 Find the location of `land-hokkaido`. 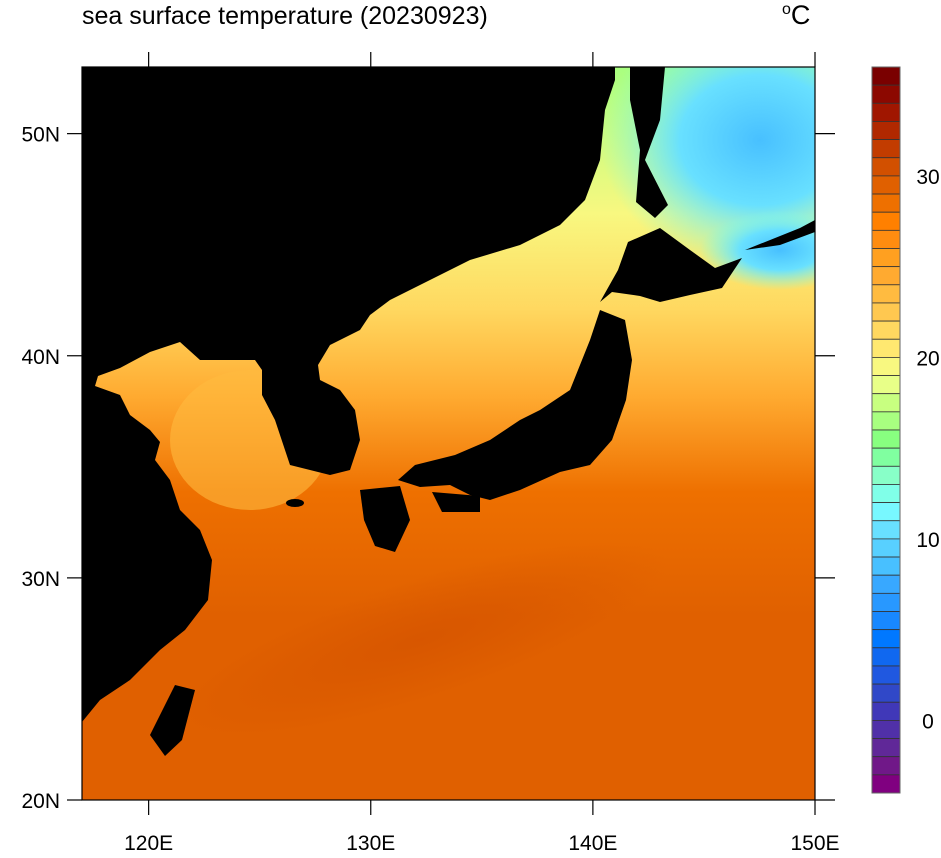

land-hokkaido is located at coordinates (671, 265).